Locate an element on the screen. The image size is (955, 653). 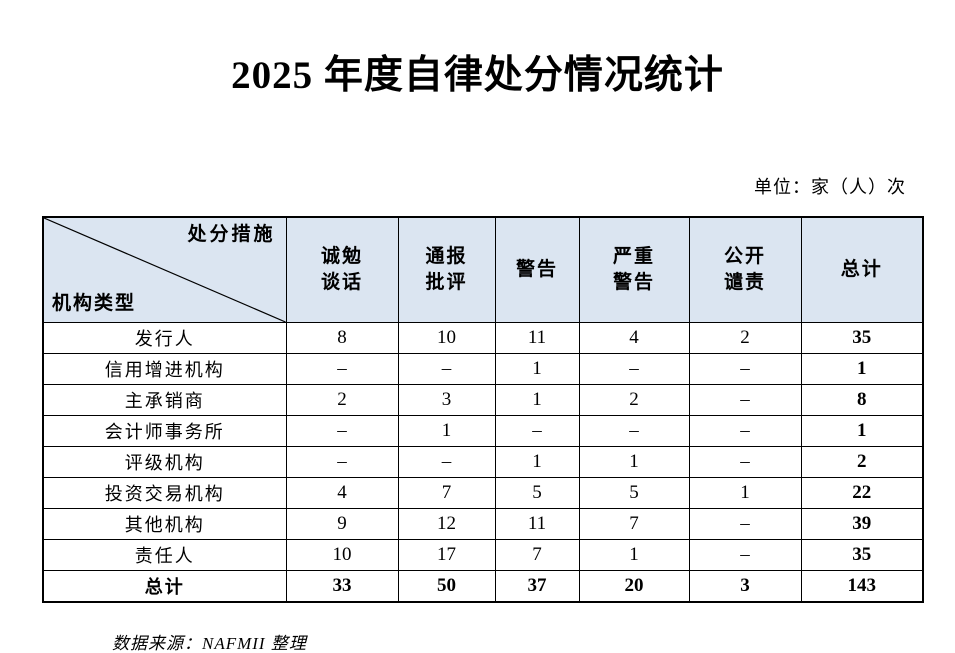
row-label: 会计师事务所 is located at coordinates (164, 431).